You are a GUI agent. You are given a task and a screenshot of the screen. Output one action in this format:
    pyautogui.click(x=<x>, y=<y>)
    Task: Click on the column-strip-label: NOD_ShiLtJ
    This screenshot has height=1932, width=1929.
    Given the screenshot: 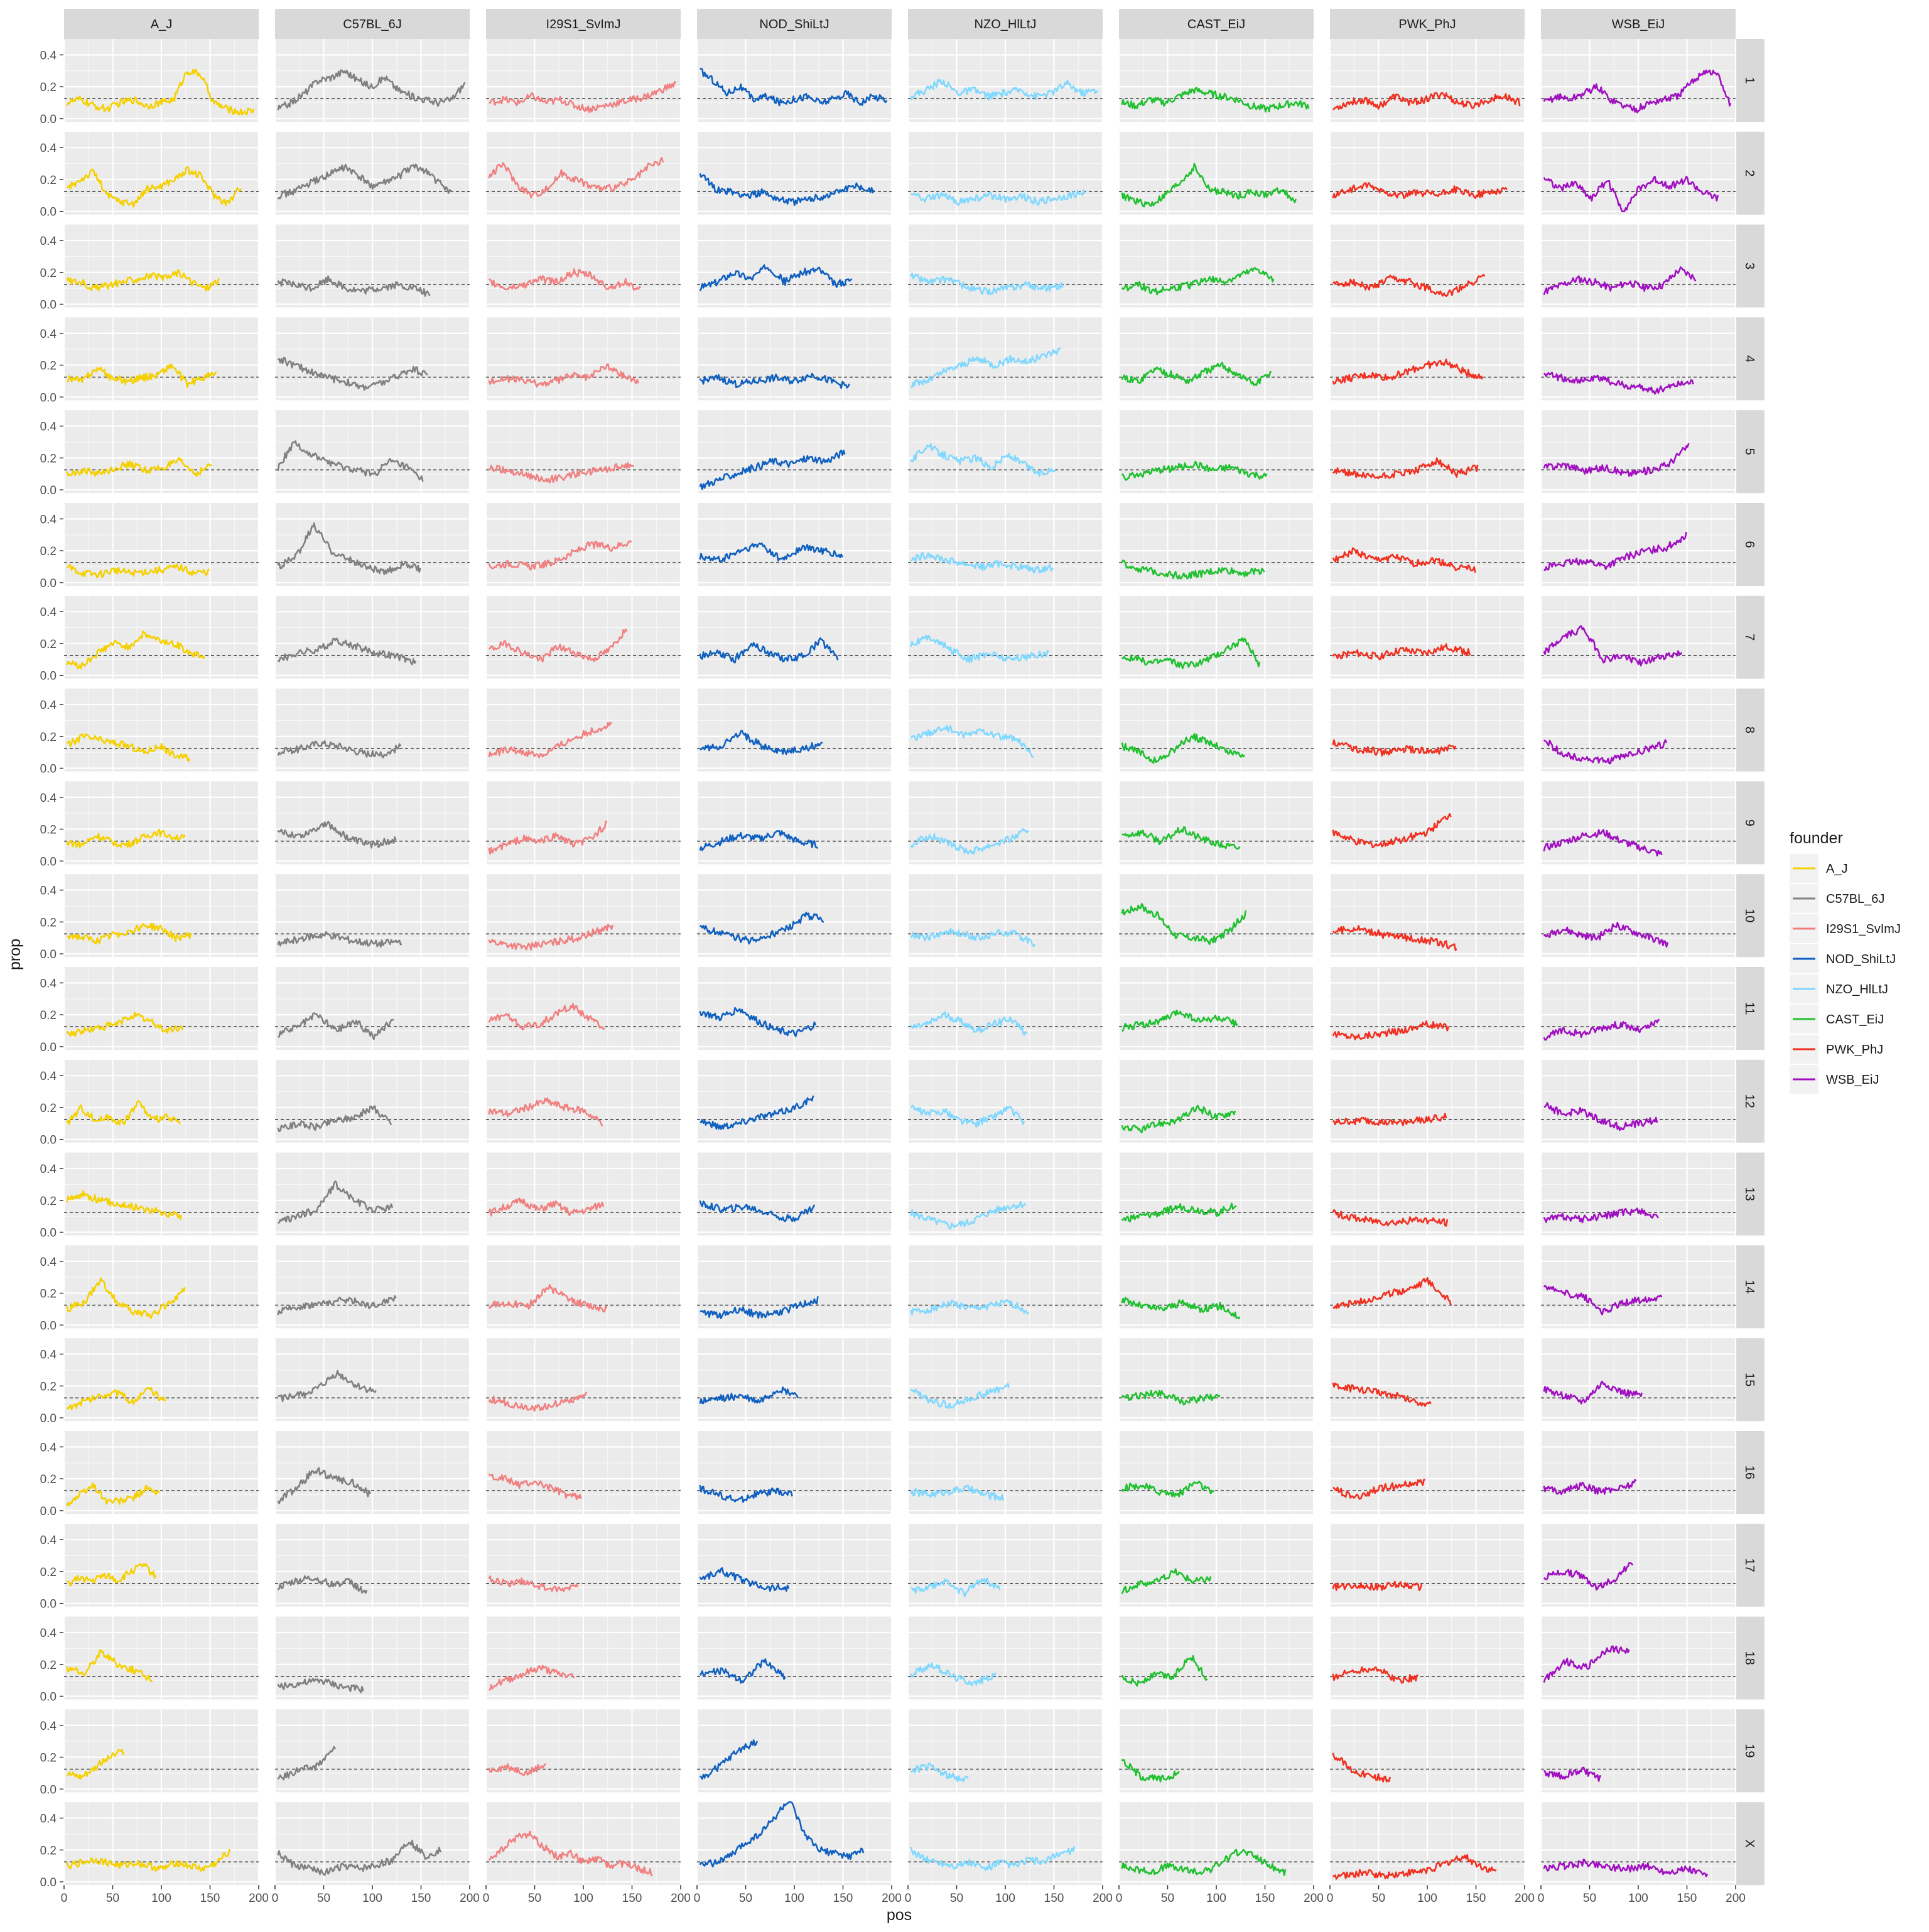 What is the action you would take?
    pyautogui.click(x=794, y=24)
    